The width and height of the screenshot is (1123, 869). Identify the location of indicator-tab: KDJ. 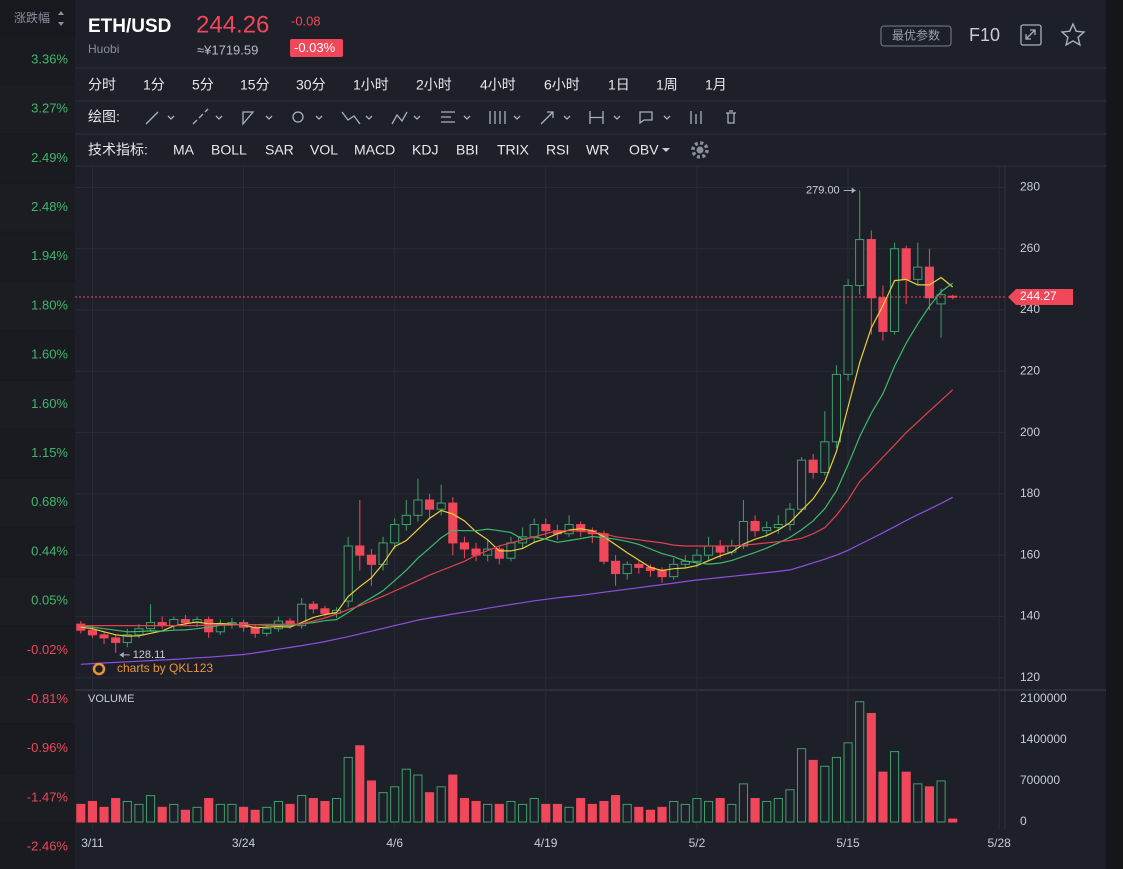
(425, 150).